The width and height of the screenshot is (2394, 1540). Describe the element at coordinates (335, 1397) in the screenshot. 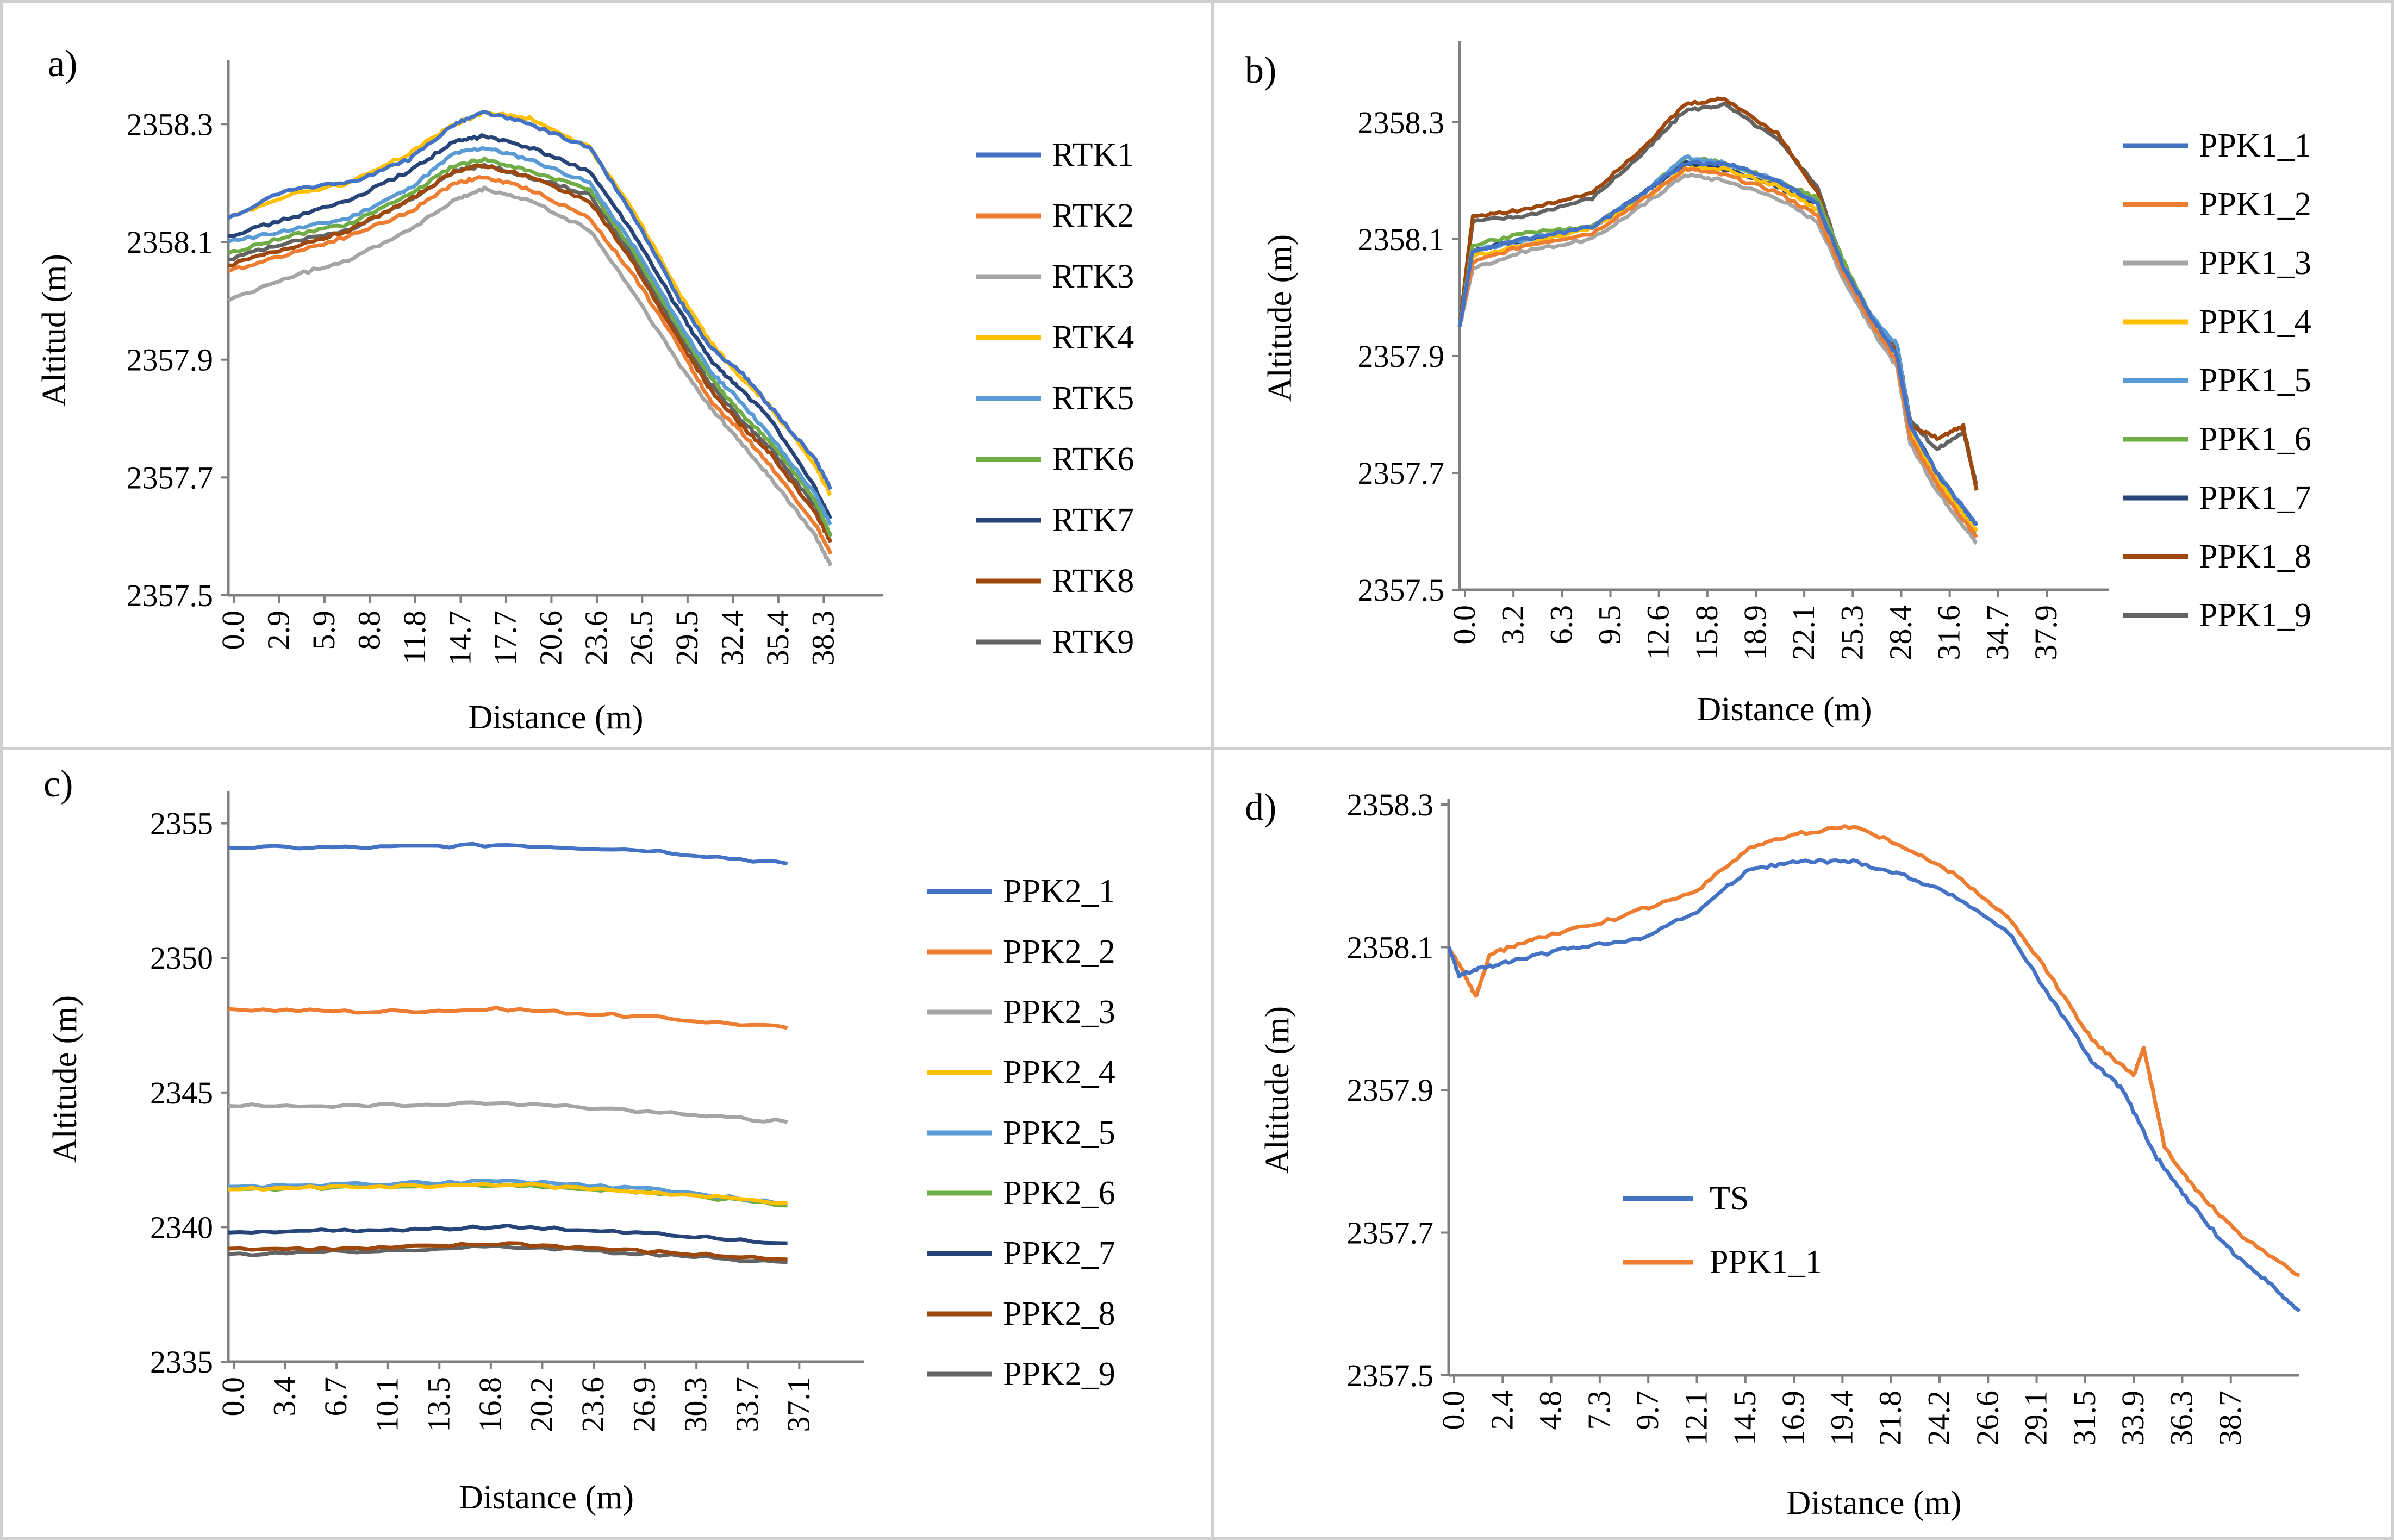

I see `x-tick-label: 6.7` at that location.